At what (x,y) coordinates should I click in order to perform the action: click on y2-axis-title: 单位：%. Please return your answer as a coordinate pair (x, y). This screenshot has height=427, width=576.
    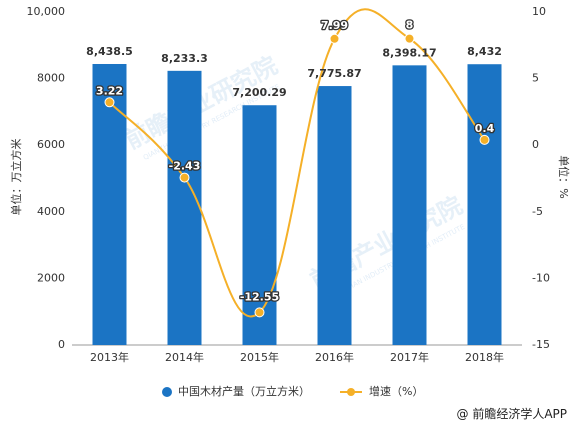
    Looking at the image, I should click on (564, 176).